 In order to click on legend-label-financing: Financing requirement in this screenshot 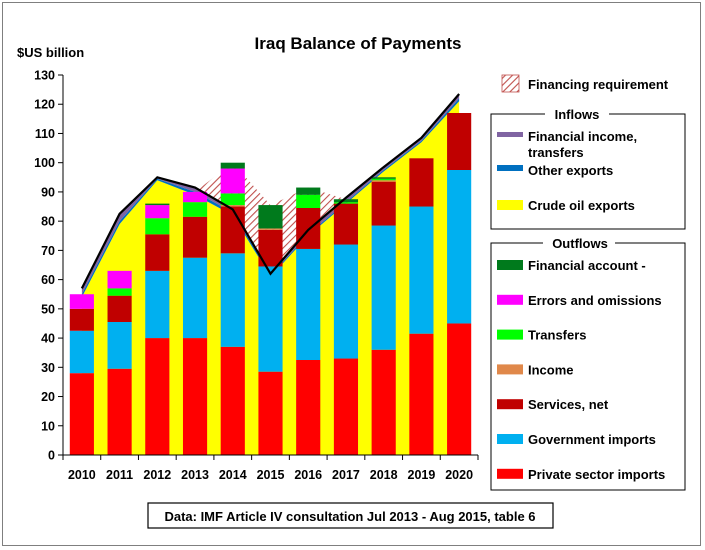, I will do `click(598, 84)`.